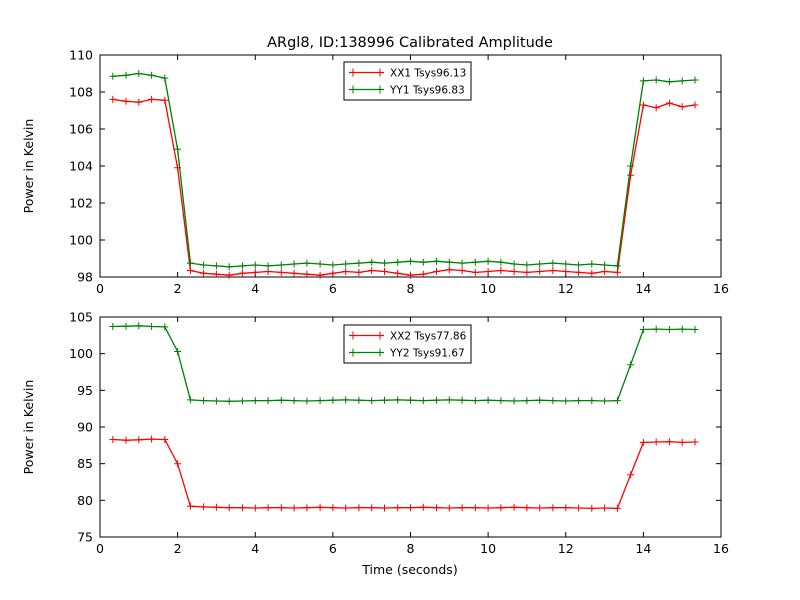 The width and height of the screenshot is (800, 600). Describe the element at coordinates (428, 337) in the screenshot. I see `legend-label: XX2 Tsys77.86` at that location.